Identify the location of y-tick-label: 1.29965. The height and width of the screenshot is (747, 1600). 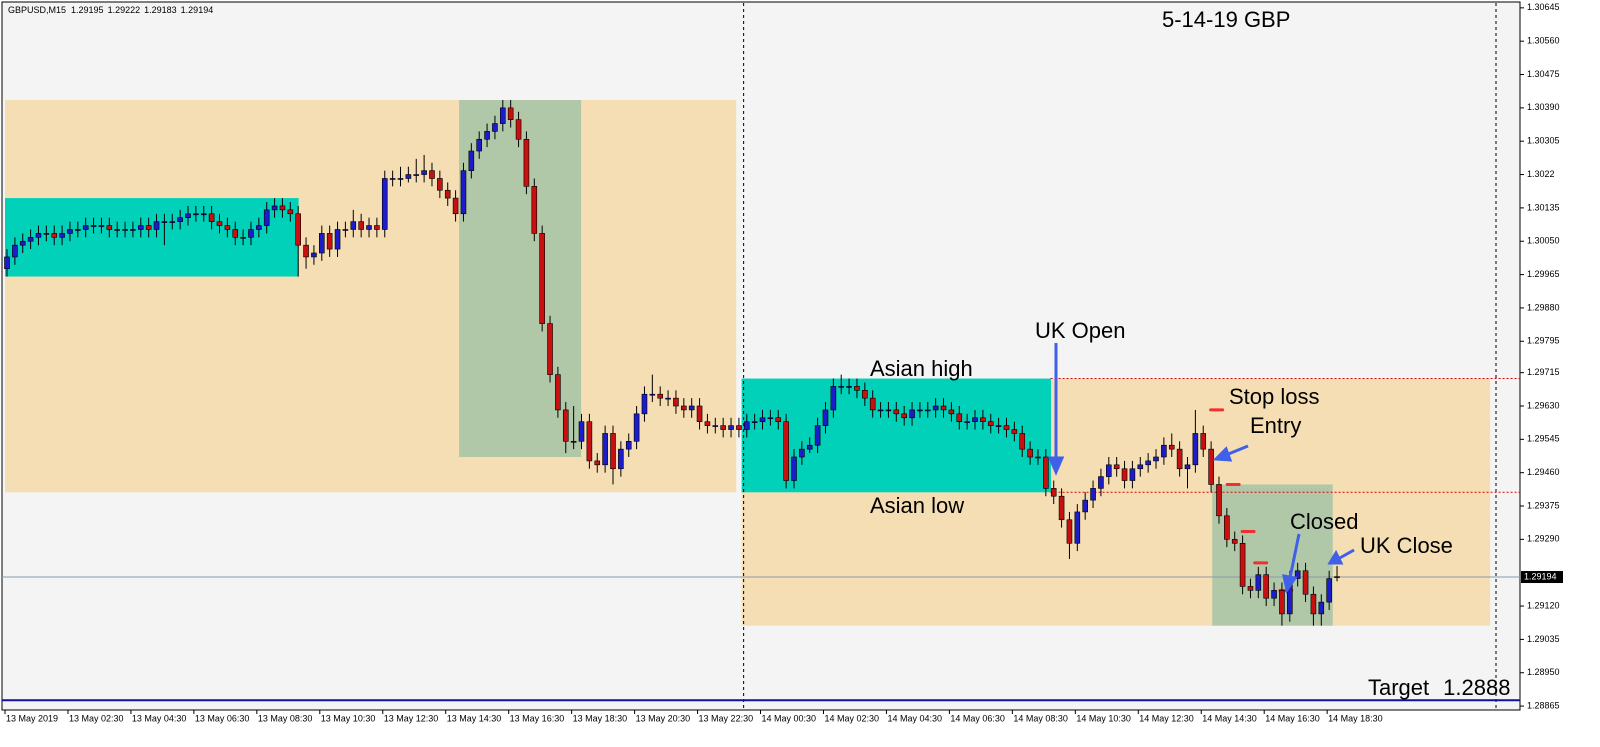
(1543, 274).